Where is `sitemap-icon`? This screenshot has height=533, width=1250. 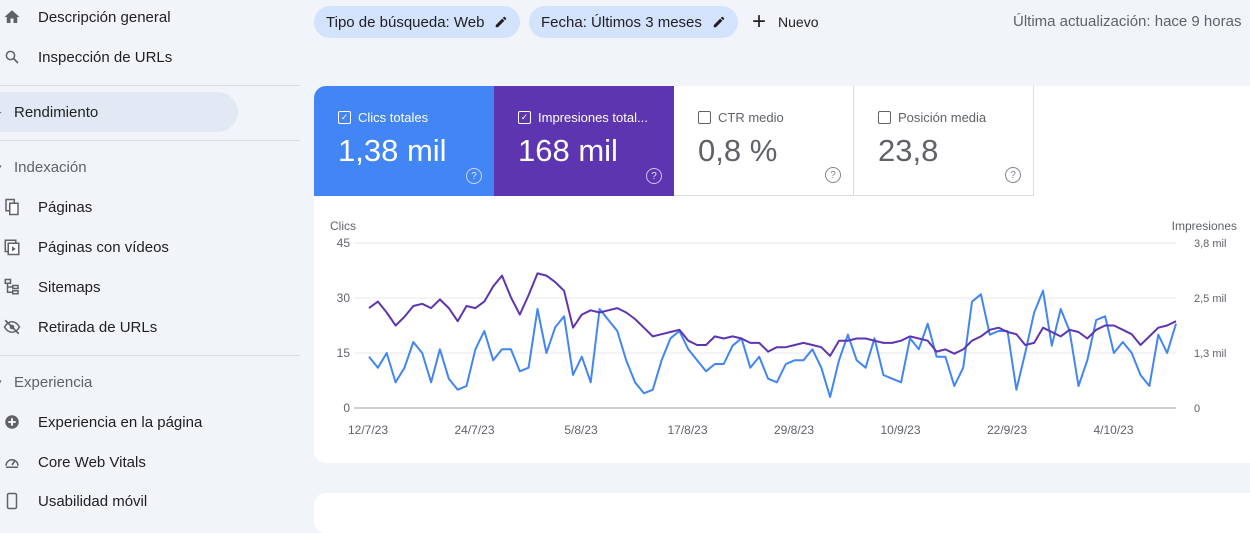 sitemap-icon is located at coordinates (12, 287).